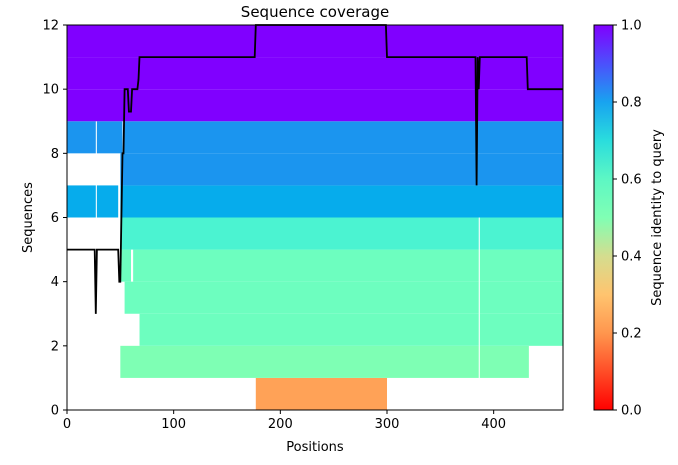 The image size is (678, 465). Describe the element at coordinates (55, 282) in the screenshot. I see `y-tick-label: 4` at that location.